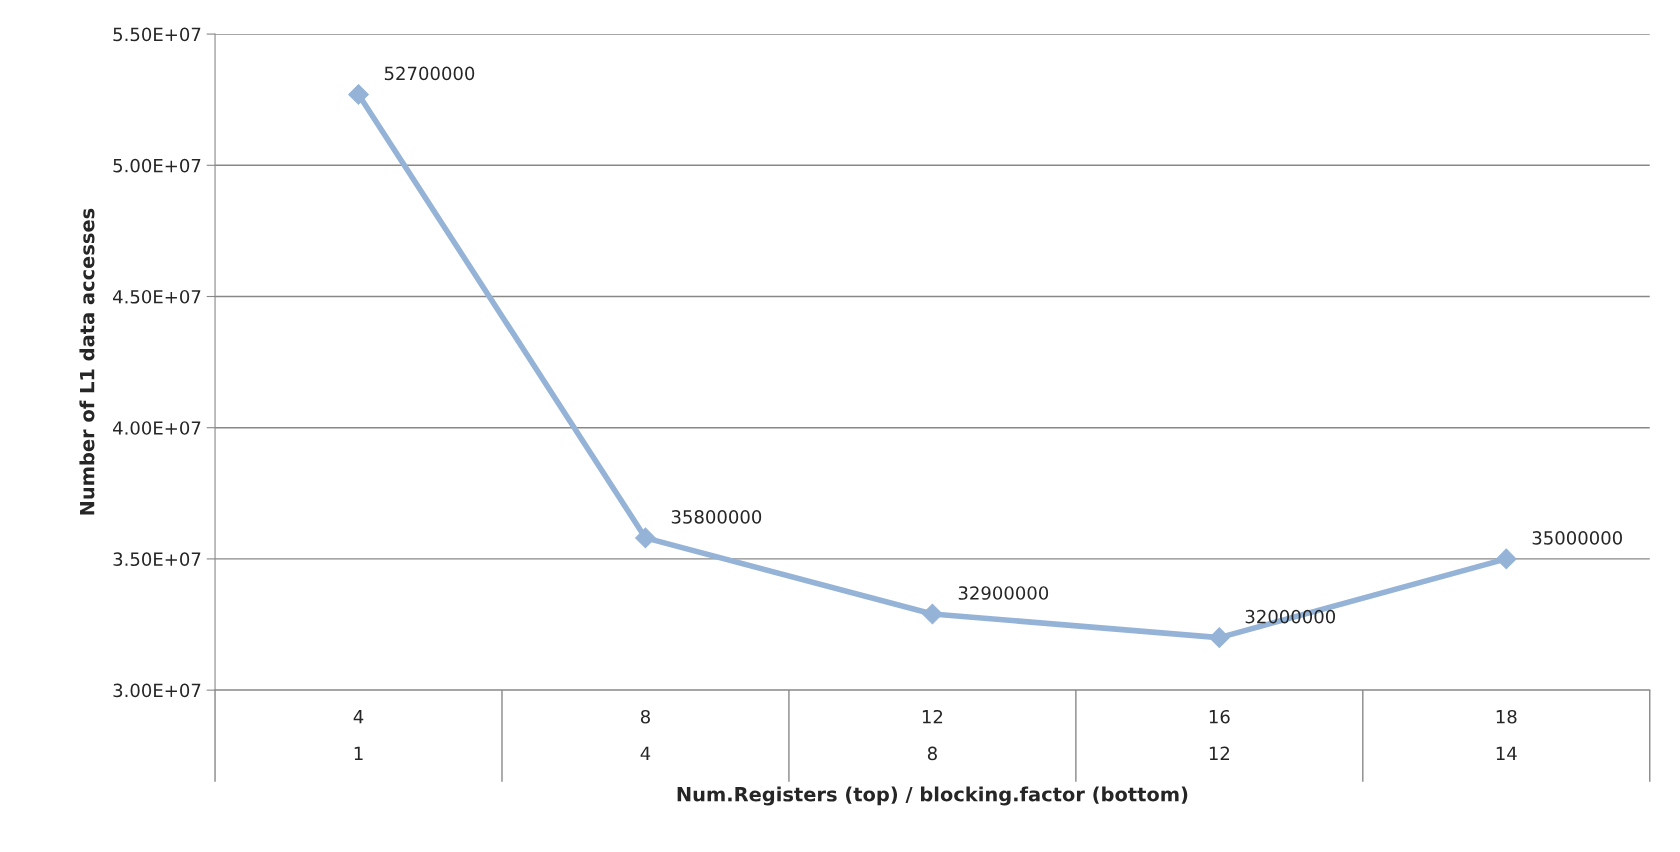 This screenshot has width=1680, height=852. What do you see at coordinates (157, 690) in the screenshot?
I see `y-tick-label: 3.00E+07` at bounding box center [157, 690].